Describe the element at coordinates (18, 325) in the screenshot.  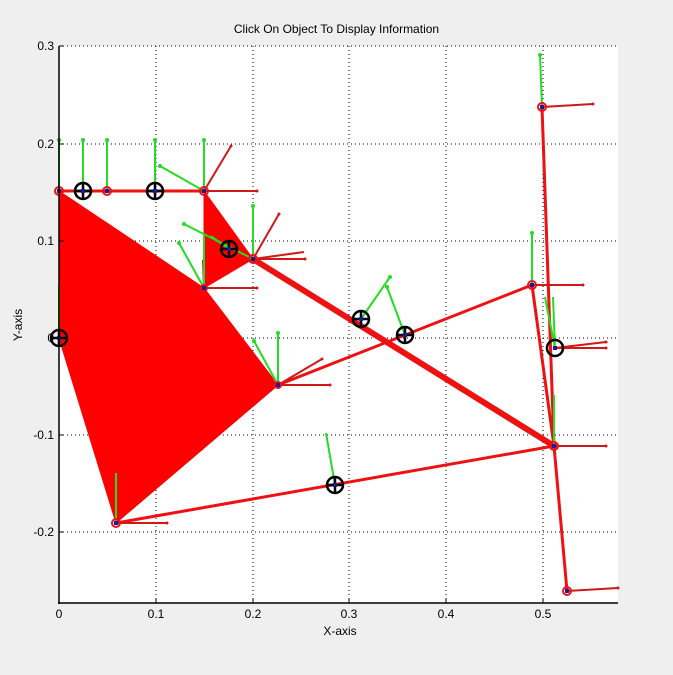
I see `y-axis-label: Y-axis` at that location.